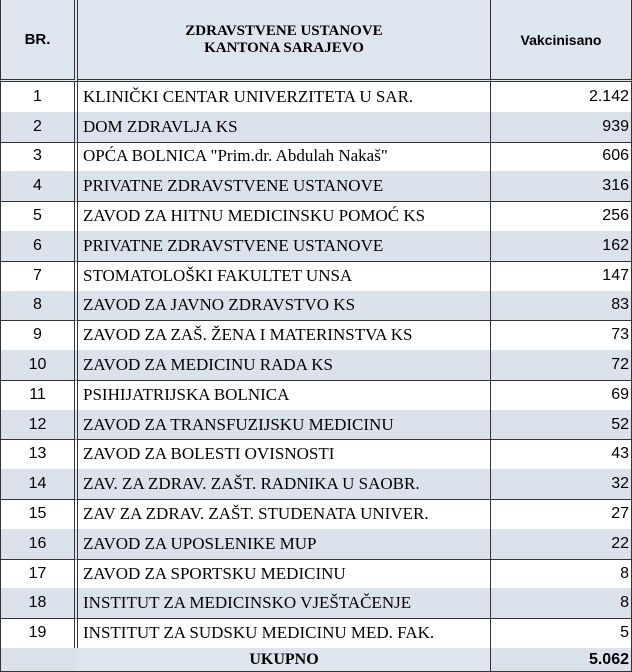 The image size is (632, 672). What do you see at coordinates (284, 633) in the screenshot?
I see `institution-name: INSTITUT ZA SUDSKU MEDICINU MED. FAK.` at bounding box center [284, 633].